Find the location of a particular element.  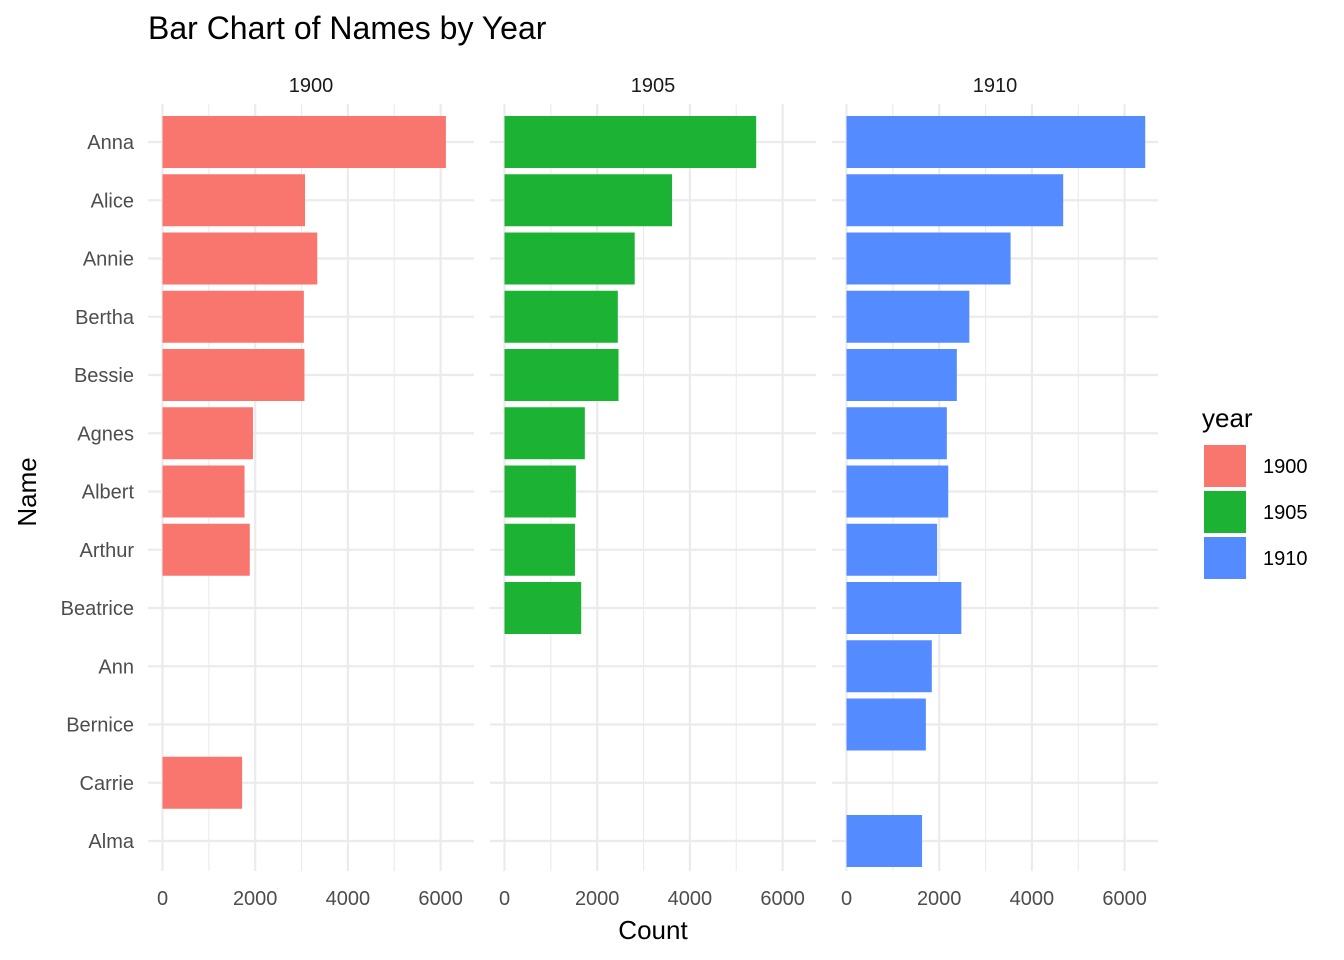

bar-1900-Bertha is located at coordinates (233, 316).